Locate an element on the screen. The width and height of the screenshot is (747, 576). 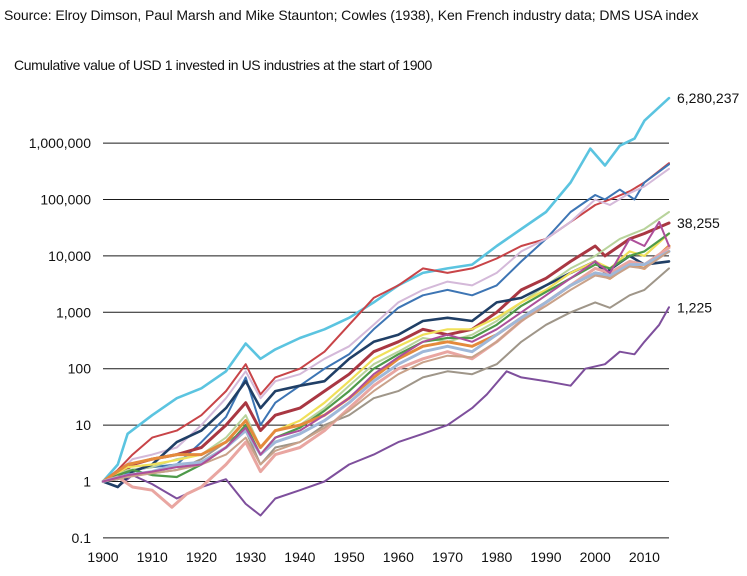
y-axis-tick-labels: 0.1 1 10 100 1,000 10,000 100,000 1,000,000 is located at coordinates (60, 340).